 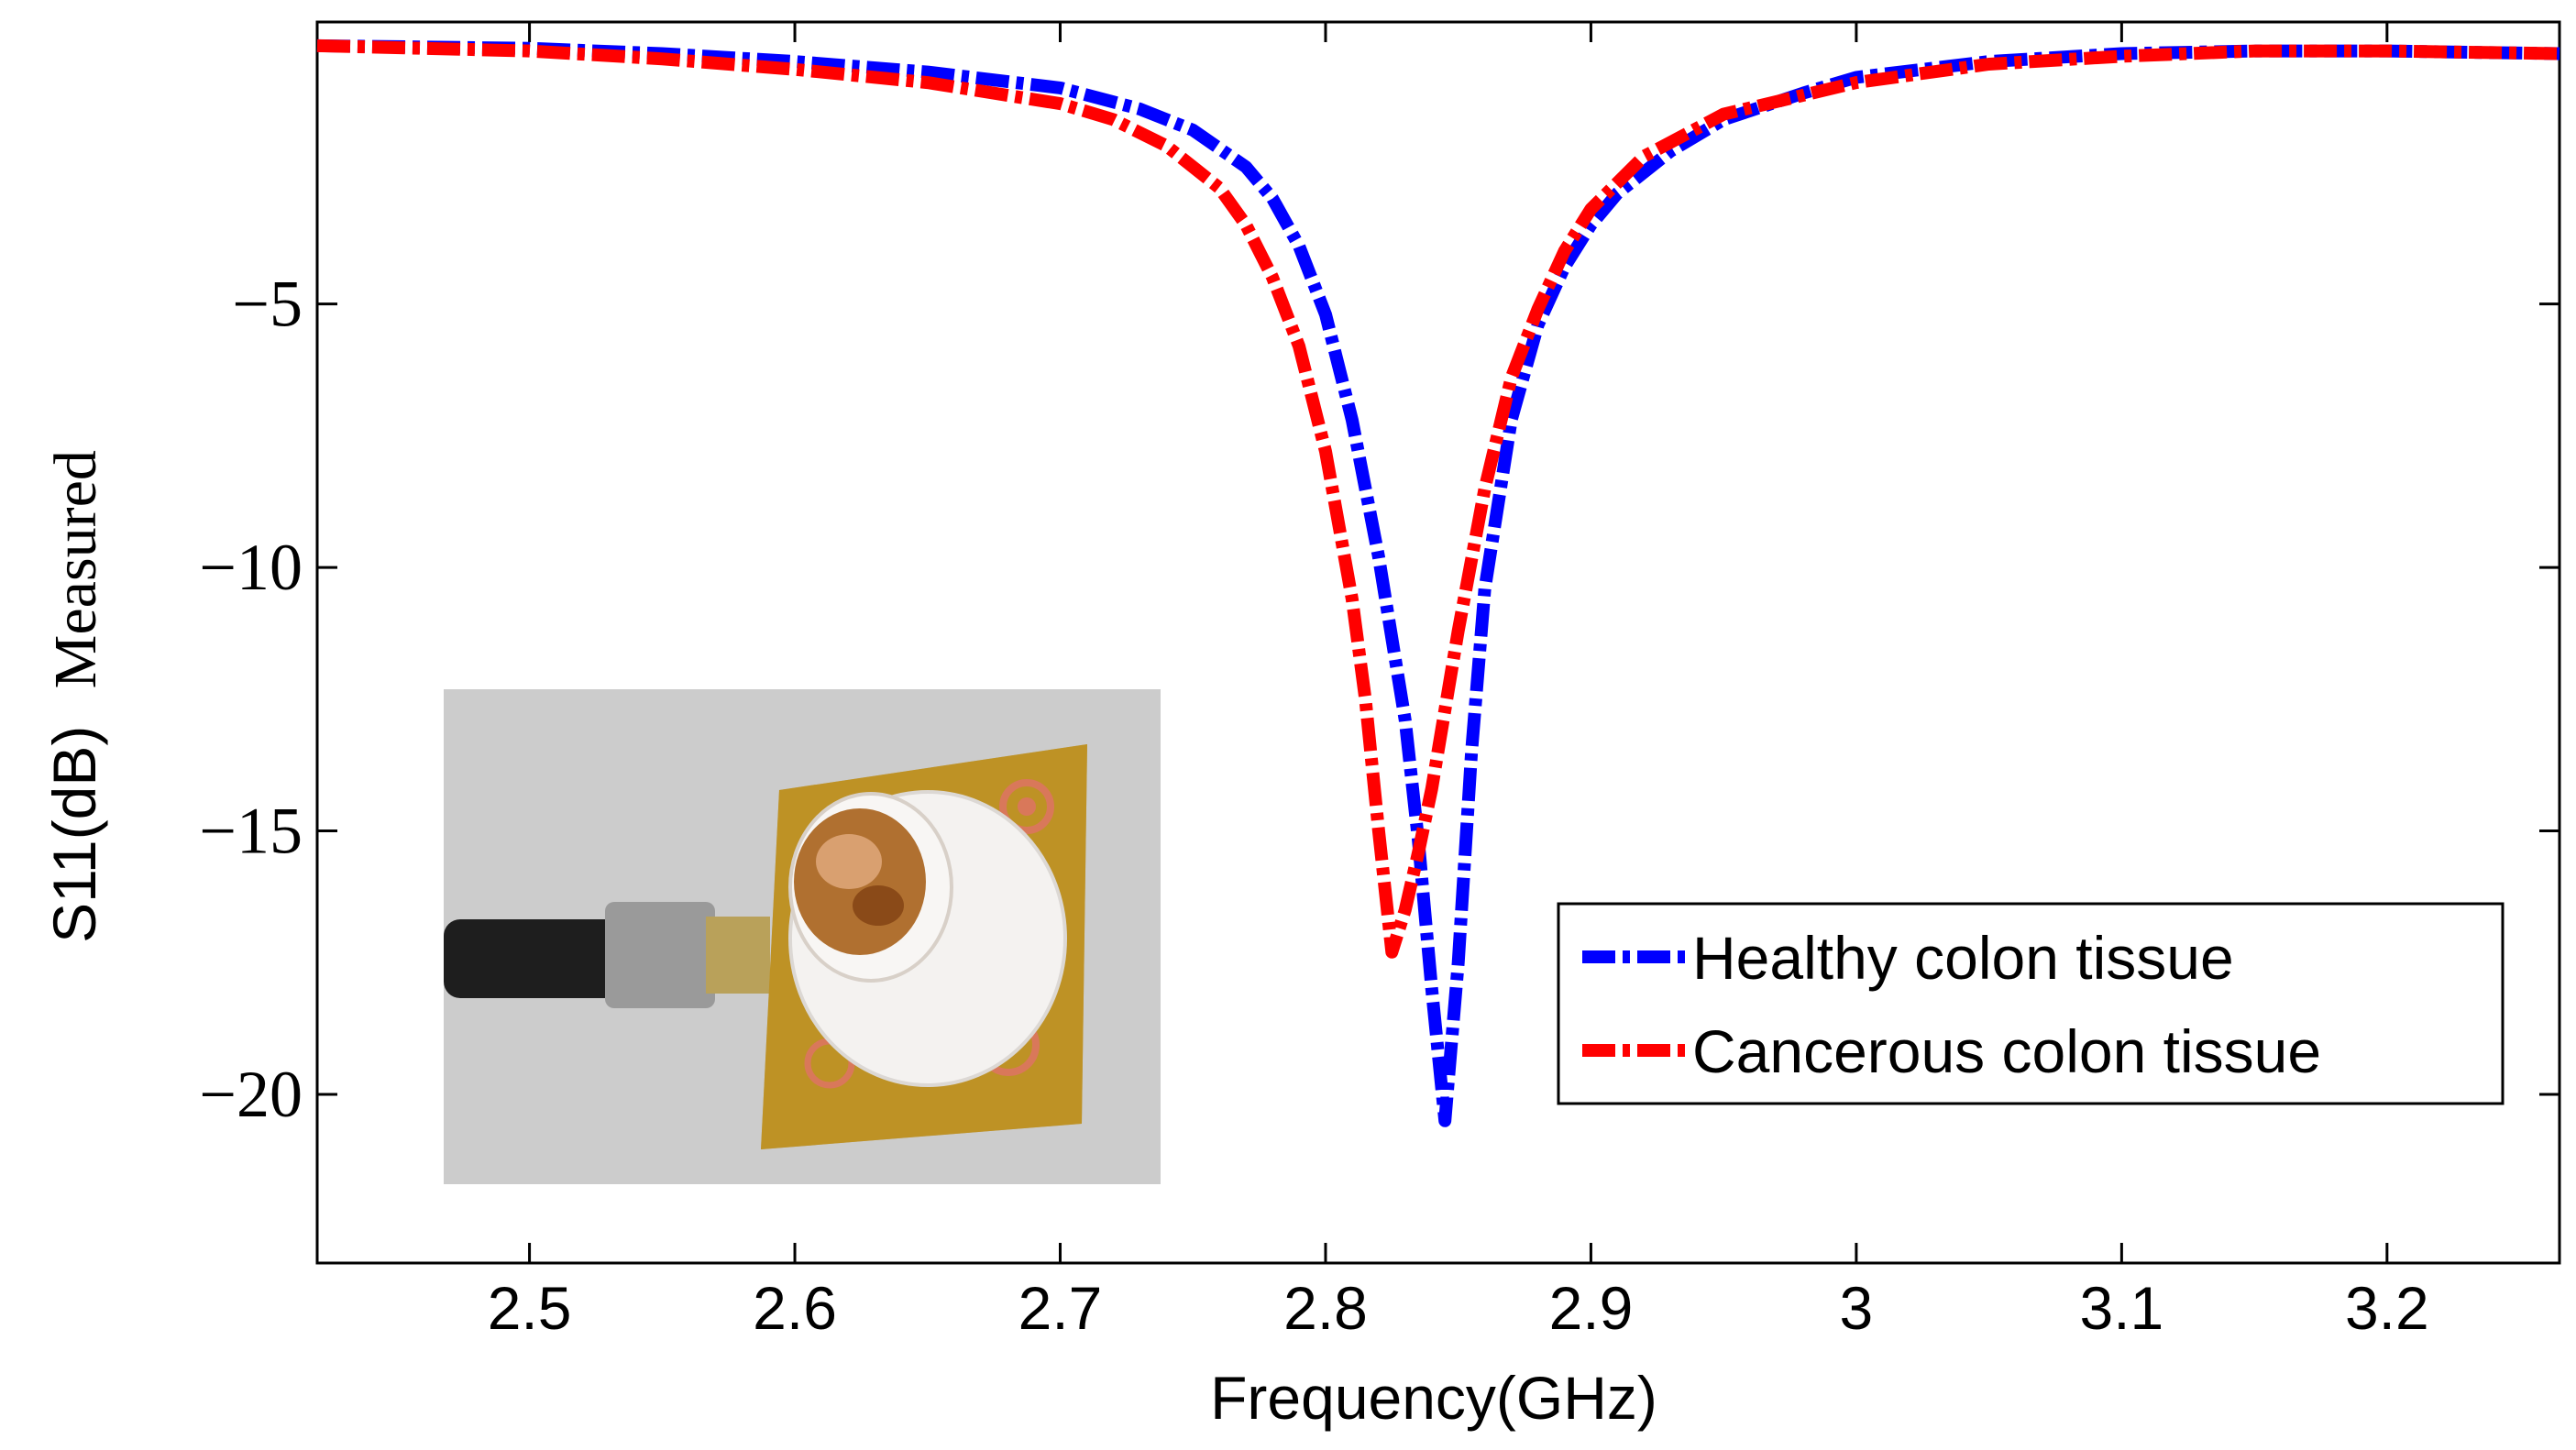 I want to click on legend-box, so click(x=2030, y=1003).